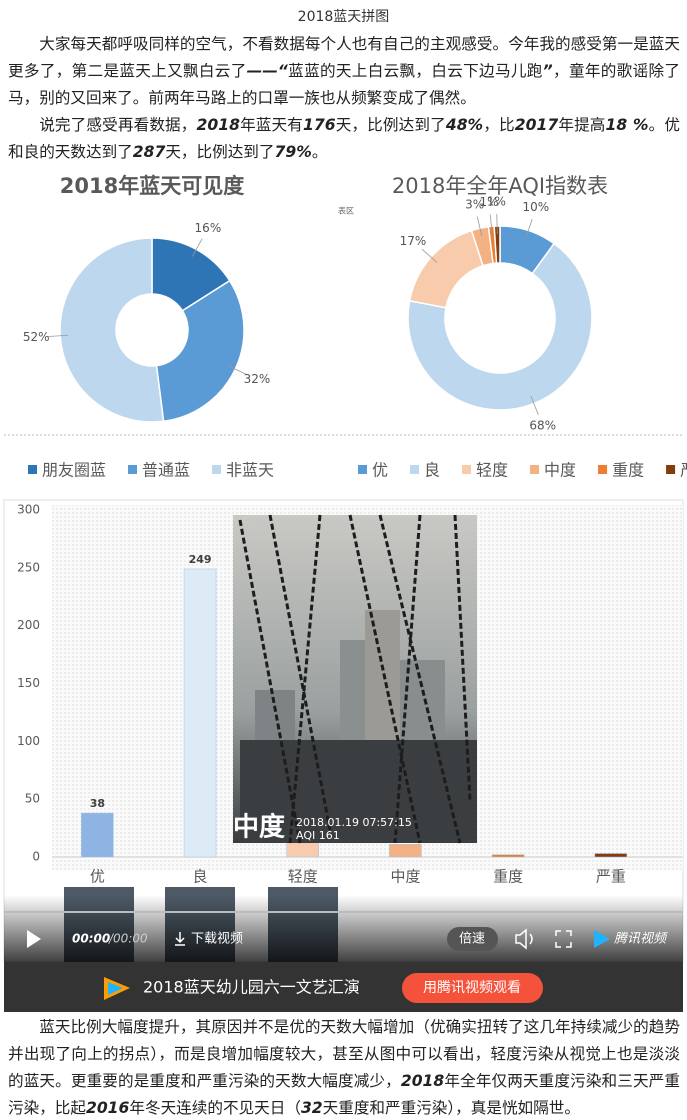 The width and height of the screenshot is (687, 1120). I want to click on speed-button: 倍速, so click(472, 939).